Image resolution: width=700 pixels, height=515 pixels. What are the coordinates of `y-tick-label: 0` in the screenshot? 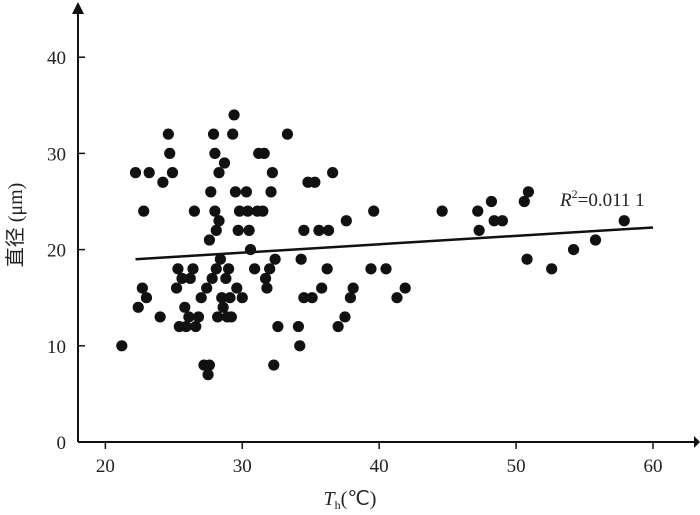 It's located at (62, 443).